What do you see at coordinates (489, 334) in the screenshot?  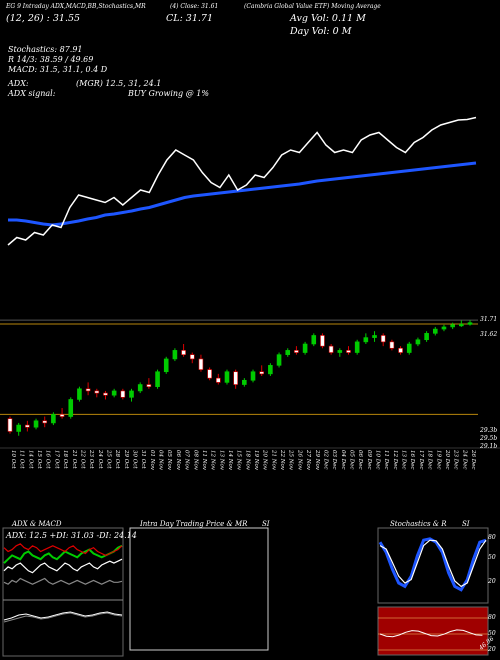 I see `price-label-mid: 31.62` at bounding box center [489, 334].